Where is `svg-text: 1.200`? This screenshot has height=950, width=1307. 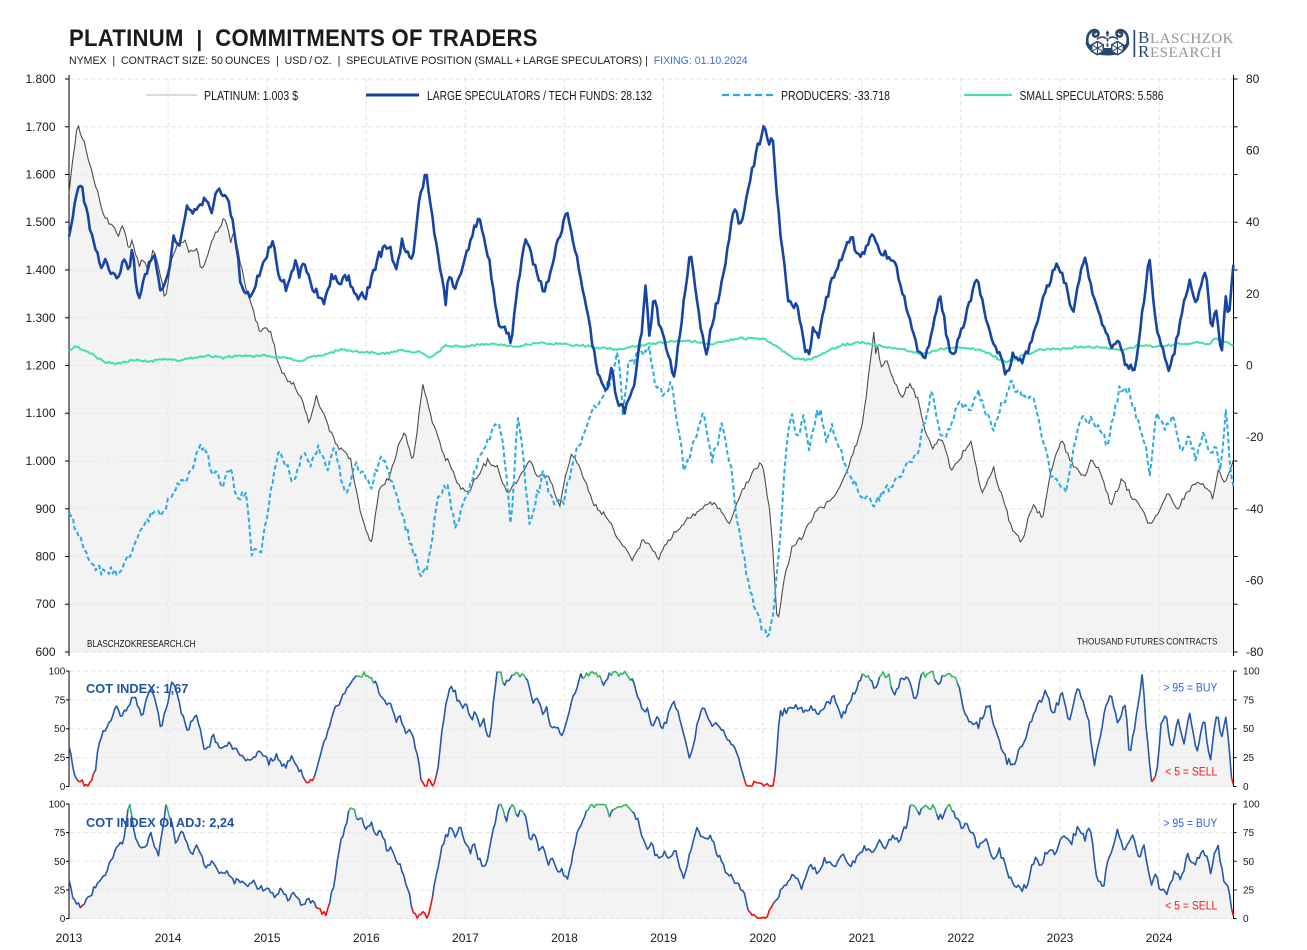
svg-text: 1.200 is located at coordinates (40, 366).